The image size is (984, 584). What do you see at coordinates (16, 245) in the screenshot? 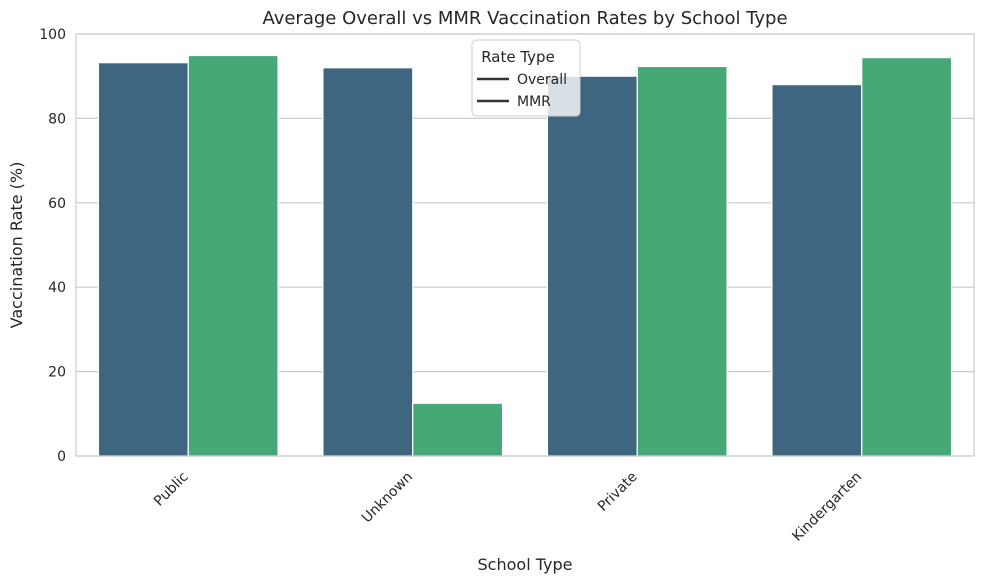
I see `y-axis-label: Vaccination Rate (%)` at bounding box center [16, 245].